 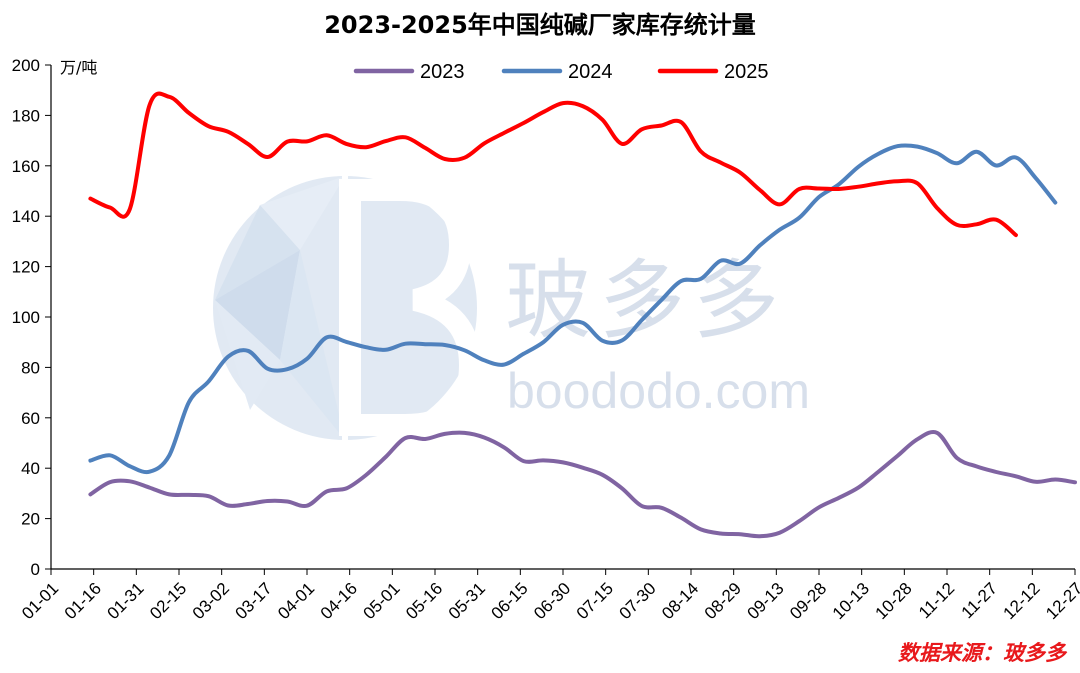 What do you see at coordinates (40, 601) in the screenshot?
I see `x-tick-label: 01-01` at bounding box center [40, 601].